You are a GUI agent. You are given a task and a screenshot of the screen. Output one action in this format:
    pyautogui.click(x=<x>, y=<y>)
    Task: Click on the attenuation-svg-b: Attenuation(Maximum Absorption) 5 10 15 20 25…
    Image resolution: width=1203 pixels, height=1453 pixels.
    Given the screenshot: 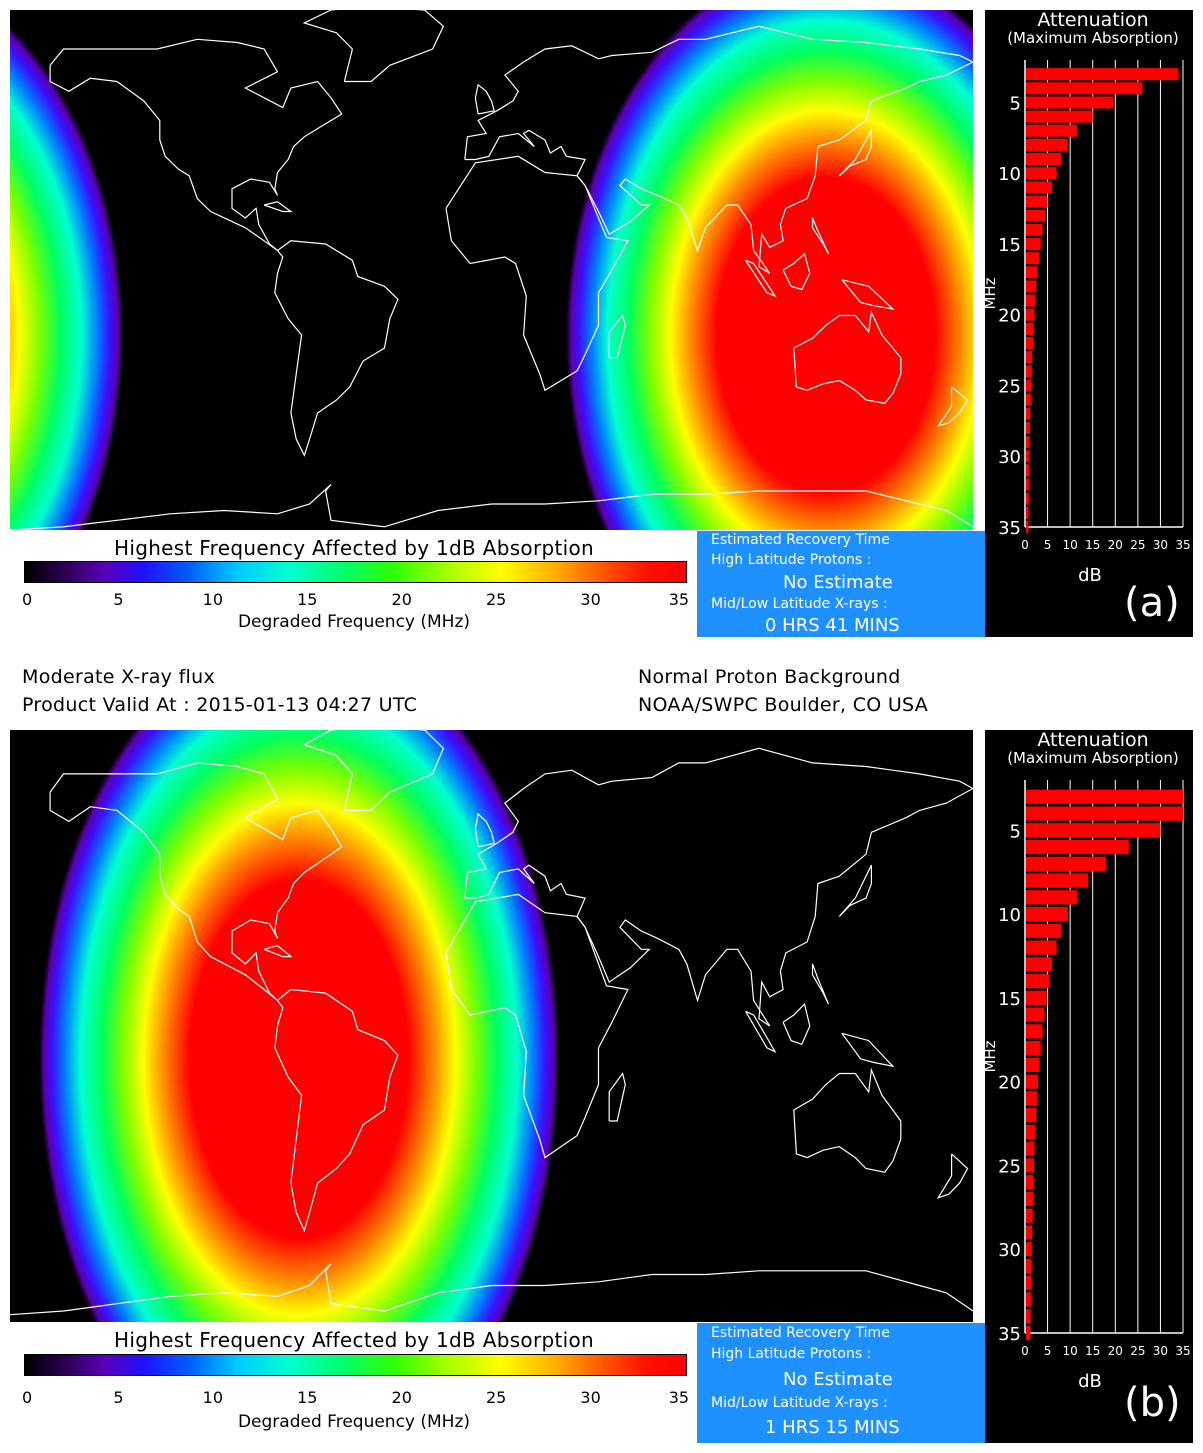 What is the action you would take?
    pyautogui.click(x=1088, y=1061)
    